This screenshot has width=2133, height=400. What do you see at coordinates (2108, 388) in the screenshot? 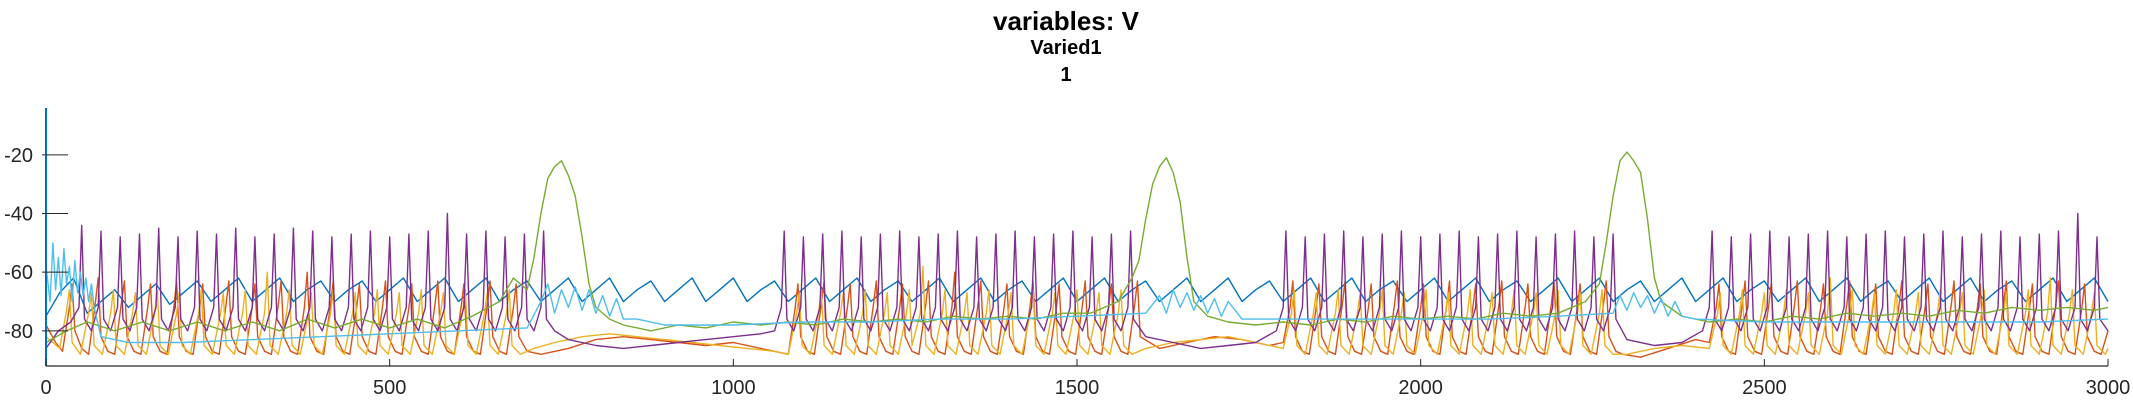
I see `x-tick-label-3000: 3000` at bounding box center [2108, 388].